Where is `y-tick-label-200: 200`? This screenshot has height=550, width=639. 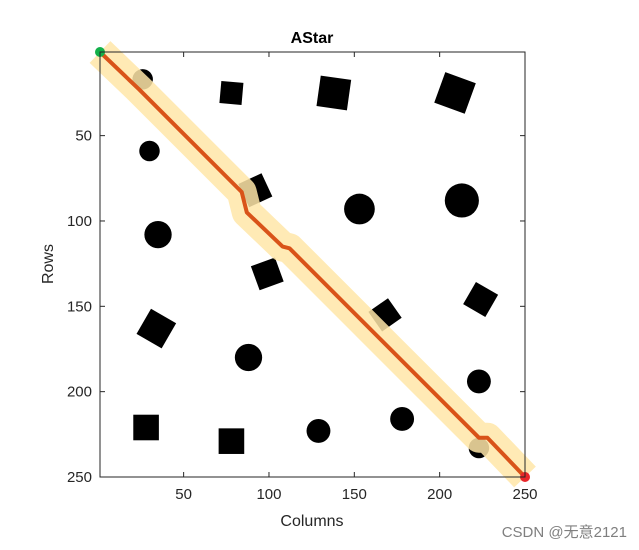 y-tick-label-200: 200 is located at coordinates (79, 392).